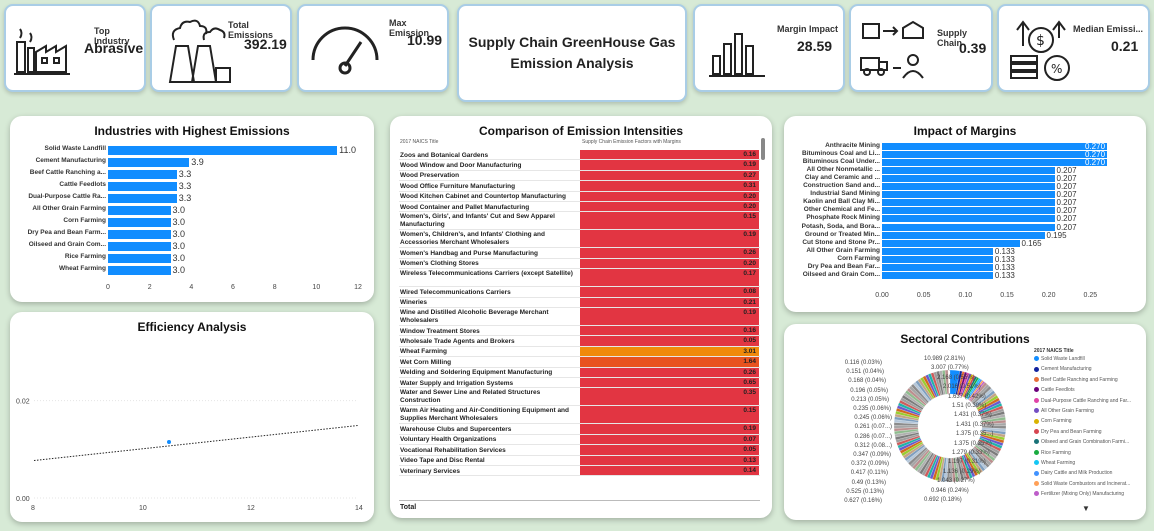 The height and width of the screenshot is (531, 1154). Describe the element at coordinates (1076, 380) in the screenshot. I see `legend-item: Beef Cattle Ranching and Farming` at that location.